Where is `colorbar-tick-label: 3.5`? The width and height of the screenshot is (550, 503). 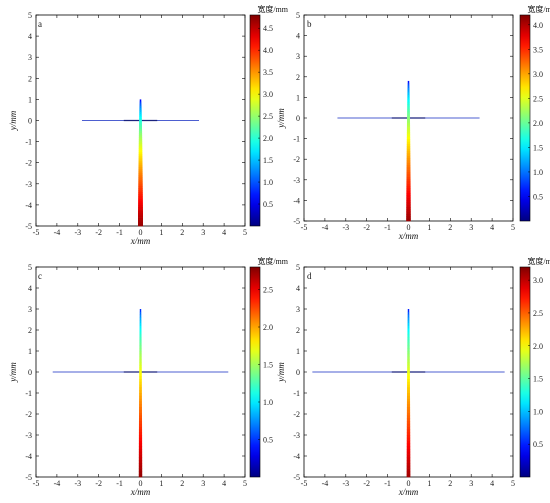
colorbar-tick-label: 3.5 is located at coordinates (268, 72).